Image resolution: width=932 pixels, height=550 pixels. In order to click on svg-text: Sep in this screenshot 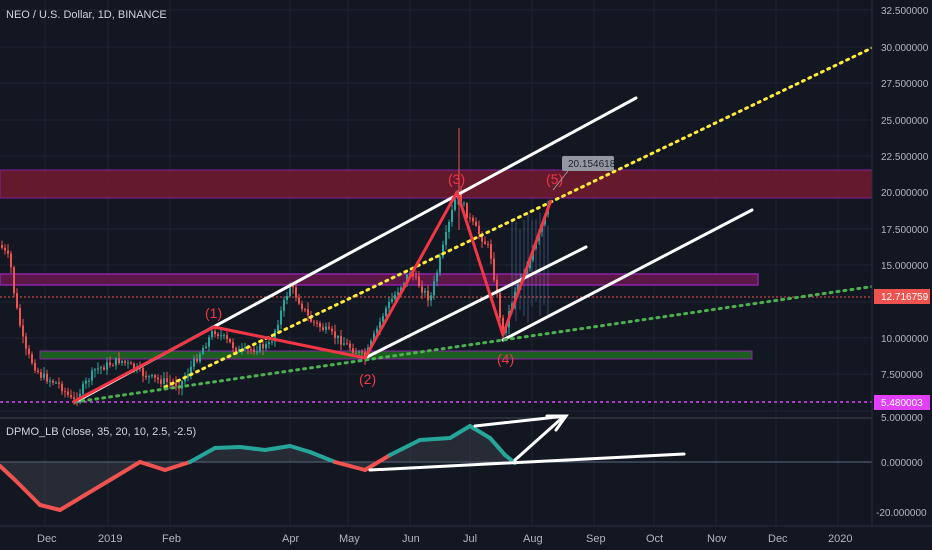, I will do `click(596, 539)`.